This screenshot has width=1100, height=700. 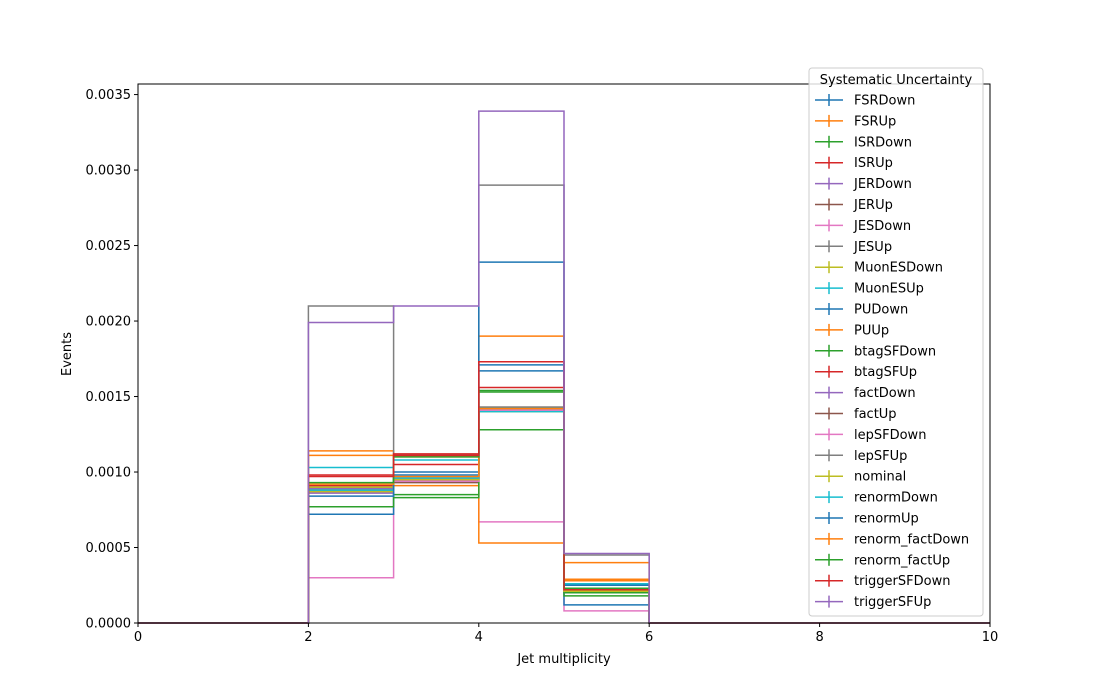 I want to click on legend-item: factUp, so click(x=856, y=414).